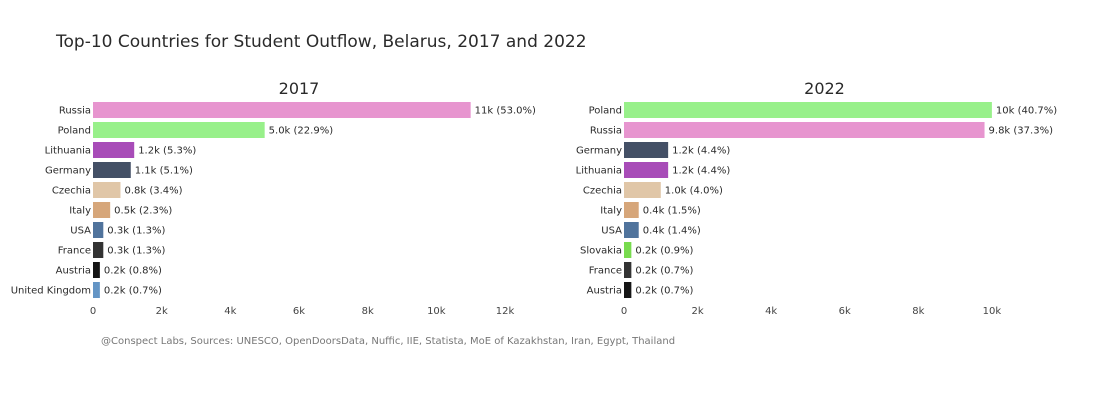 This screenshot has width=1100, height=400. I want to click on bar-united-kingdom, so click(96, 290).